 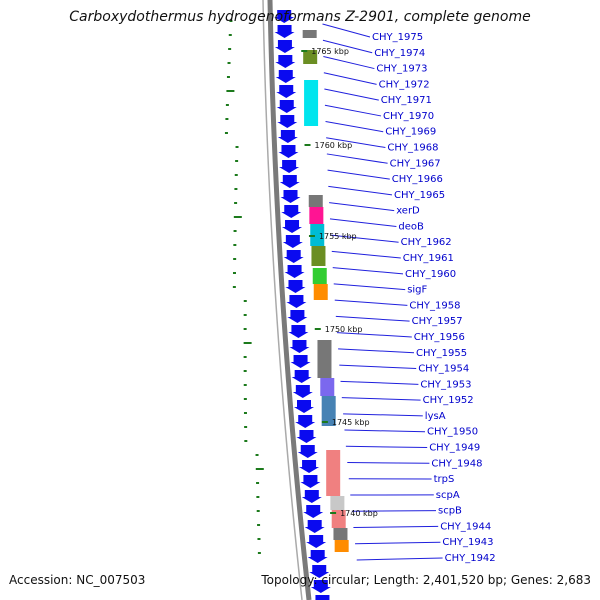 I want to click on gene-label: CHY_1953, so click(x=445, y=384).